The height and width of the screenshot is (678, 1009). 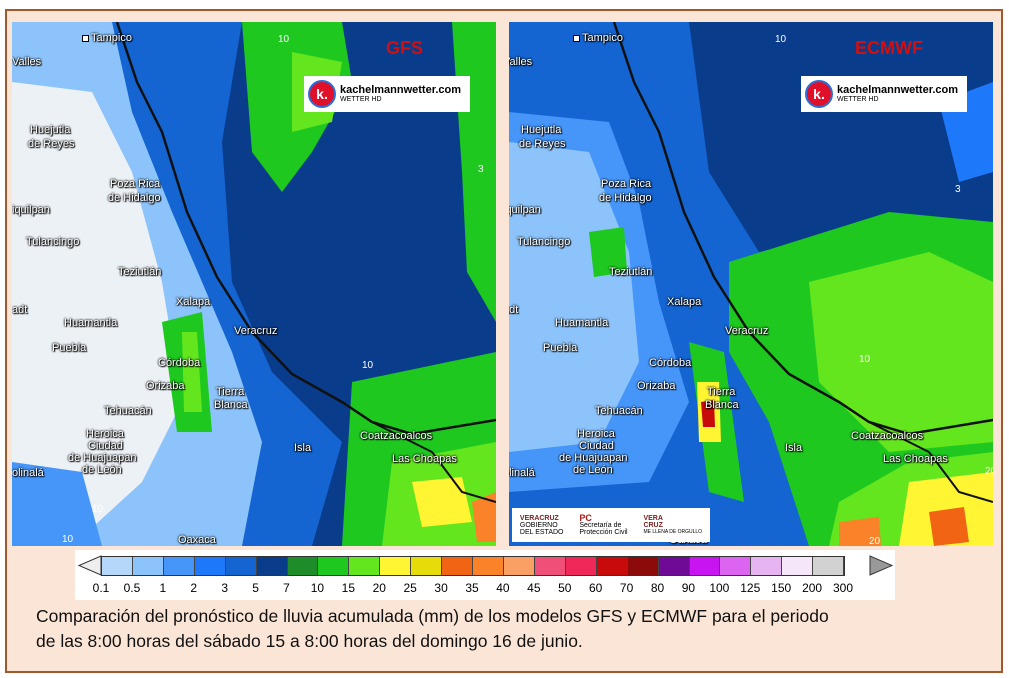 What do you see at coordinates (405, 48) in the screenshot?
I see `model-label: GFS` at bounding box center [405, 48].